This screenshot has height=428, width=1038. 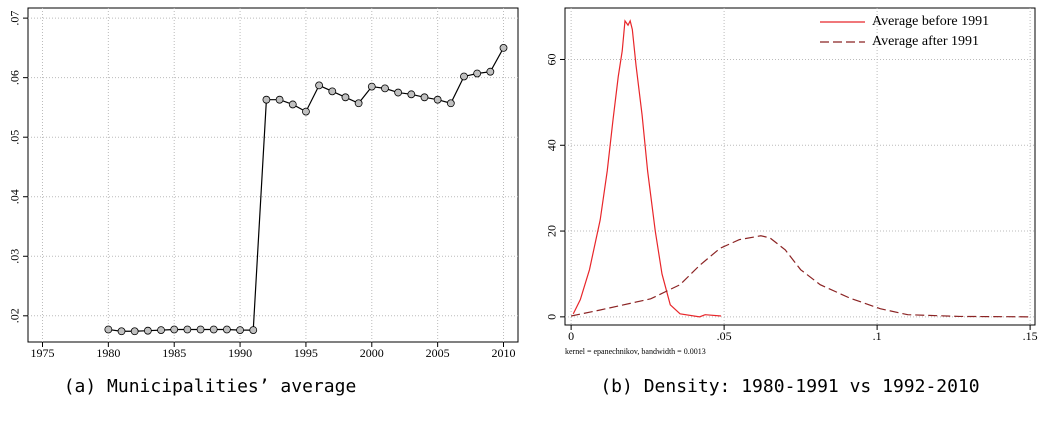 I want to click on caption: (a) Municipalities’ average, so click(x=210, y=386).